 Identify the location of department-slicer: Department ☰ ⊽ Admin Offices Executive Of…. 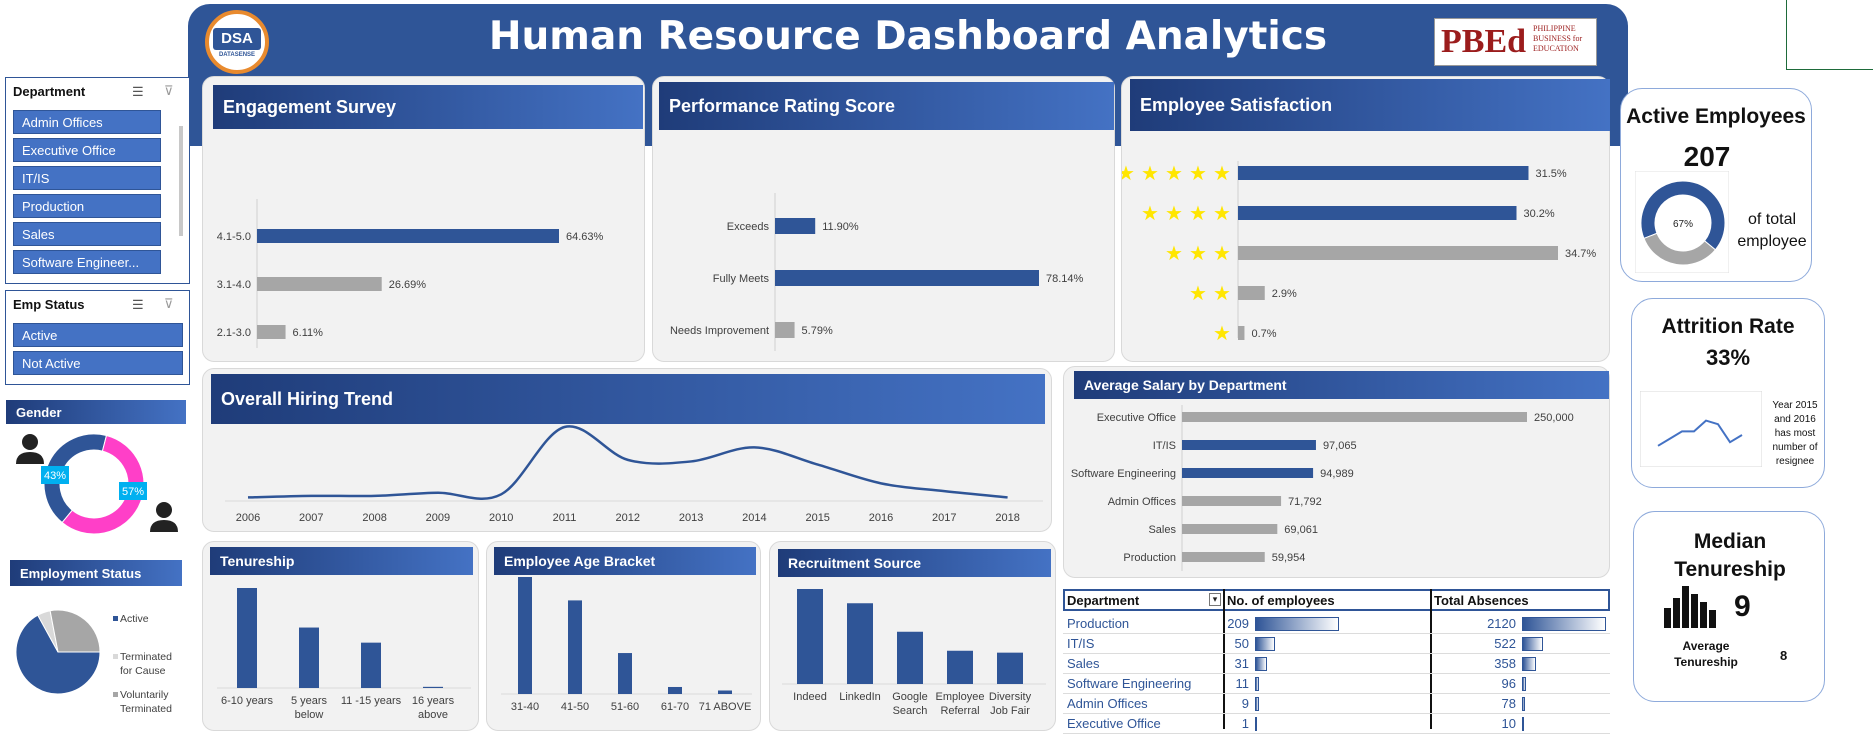
(97, 180).